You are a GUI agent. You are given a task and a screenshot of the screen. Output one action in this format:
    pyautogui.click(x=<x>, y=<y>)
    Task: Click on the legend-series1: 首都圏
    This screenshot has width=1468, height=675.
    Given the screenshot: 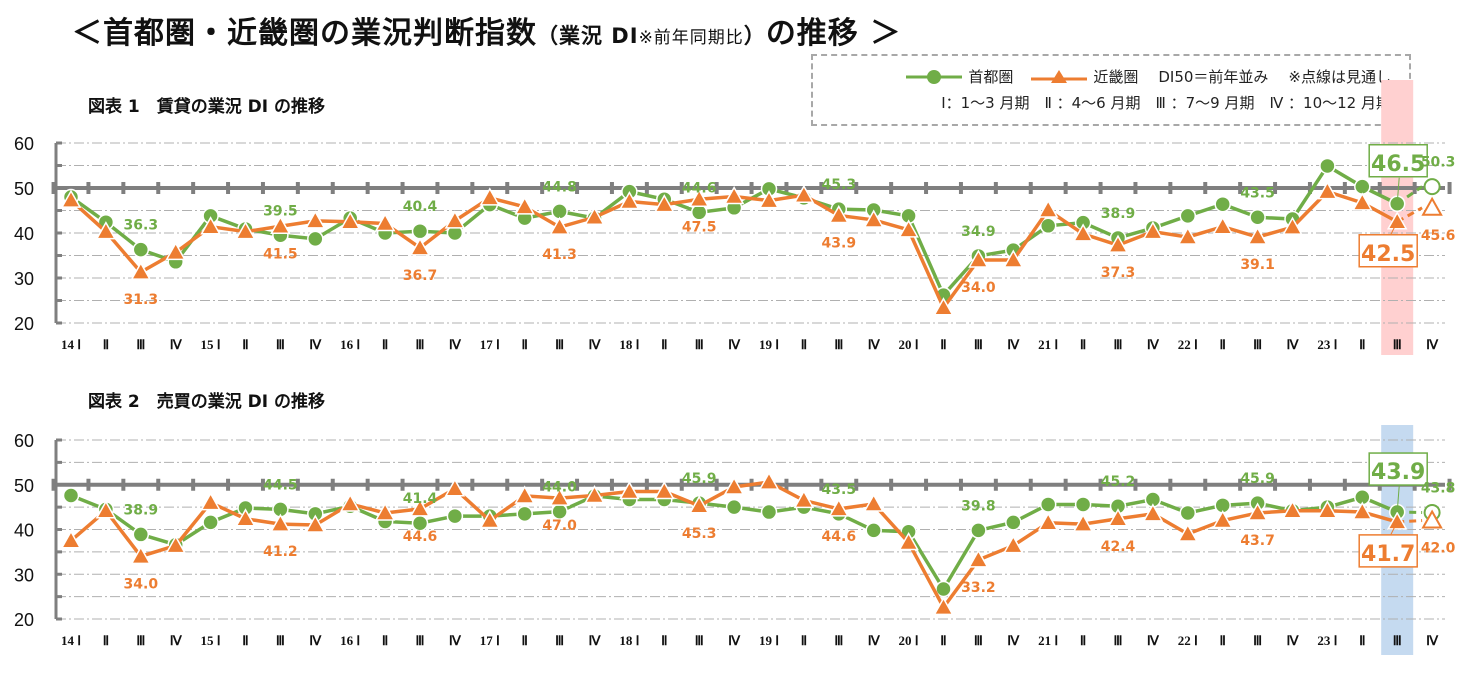 What is the action you would take?
    pyautogui.click(x=991, y=77)
    